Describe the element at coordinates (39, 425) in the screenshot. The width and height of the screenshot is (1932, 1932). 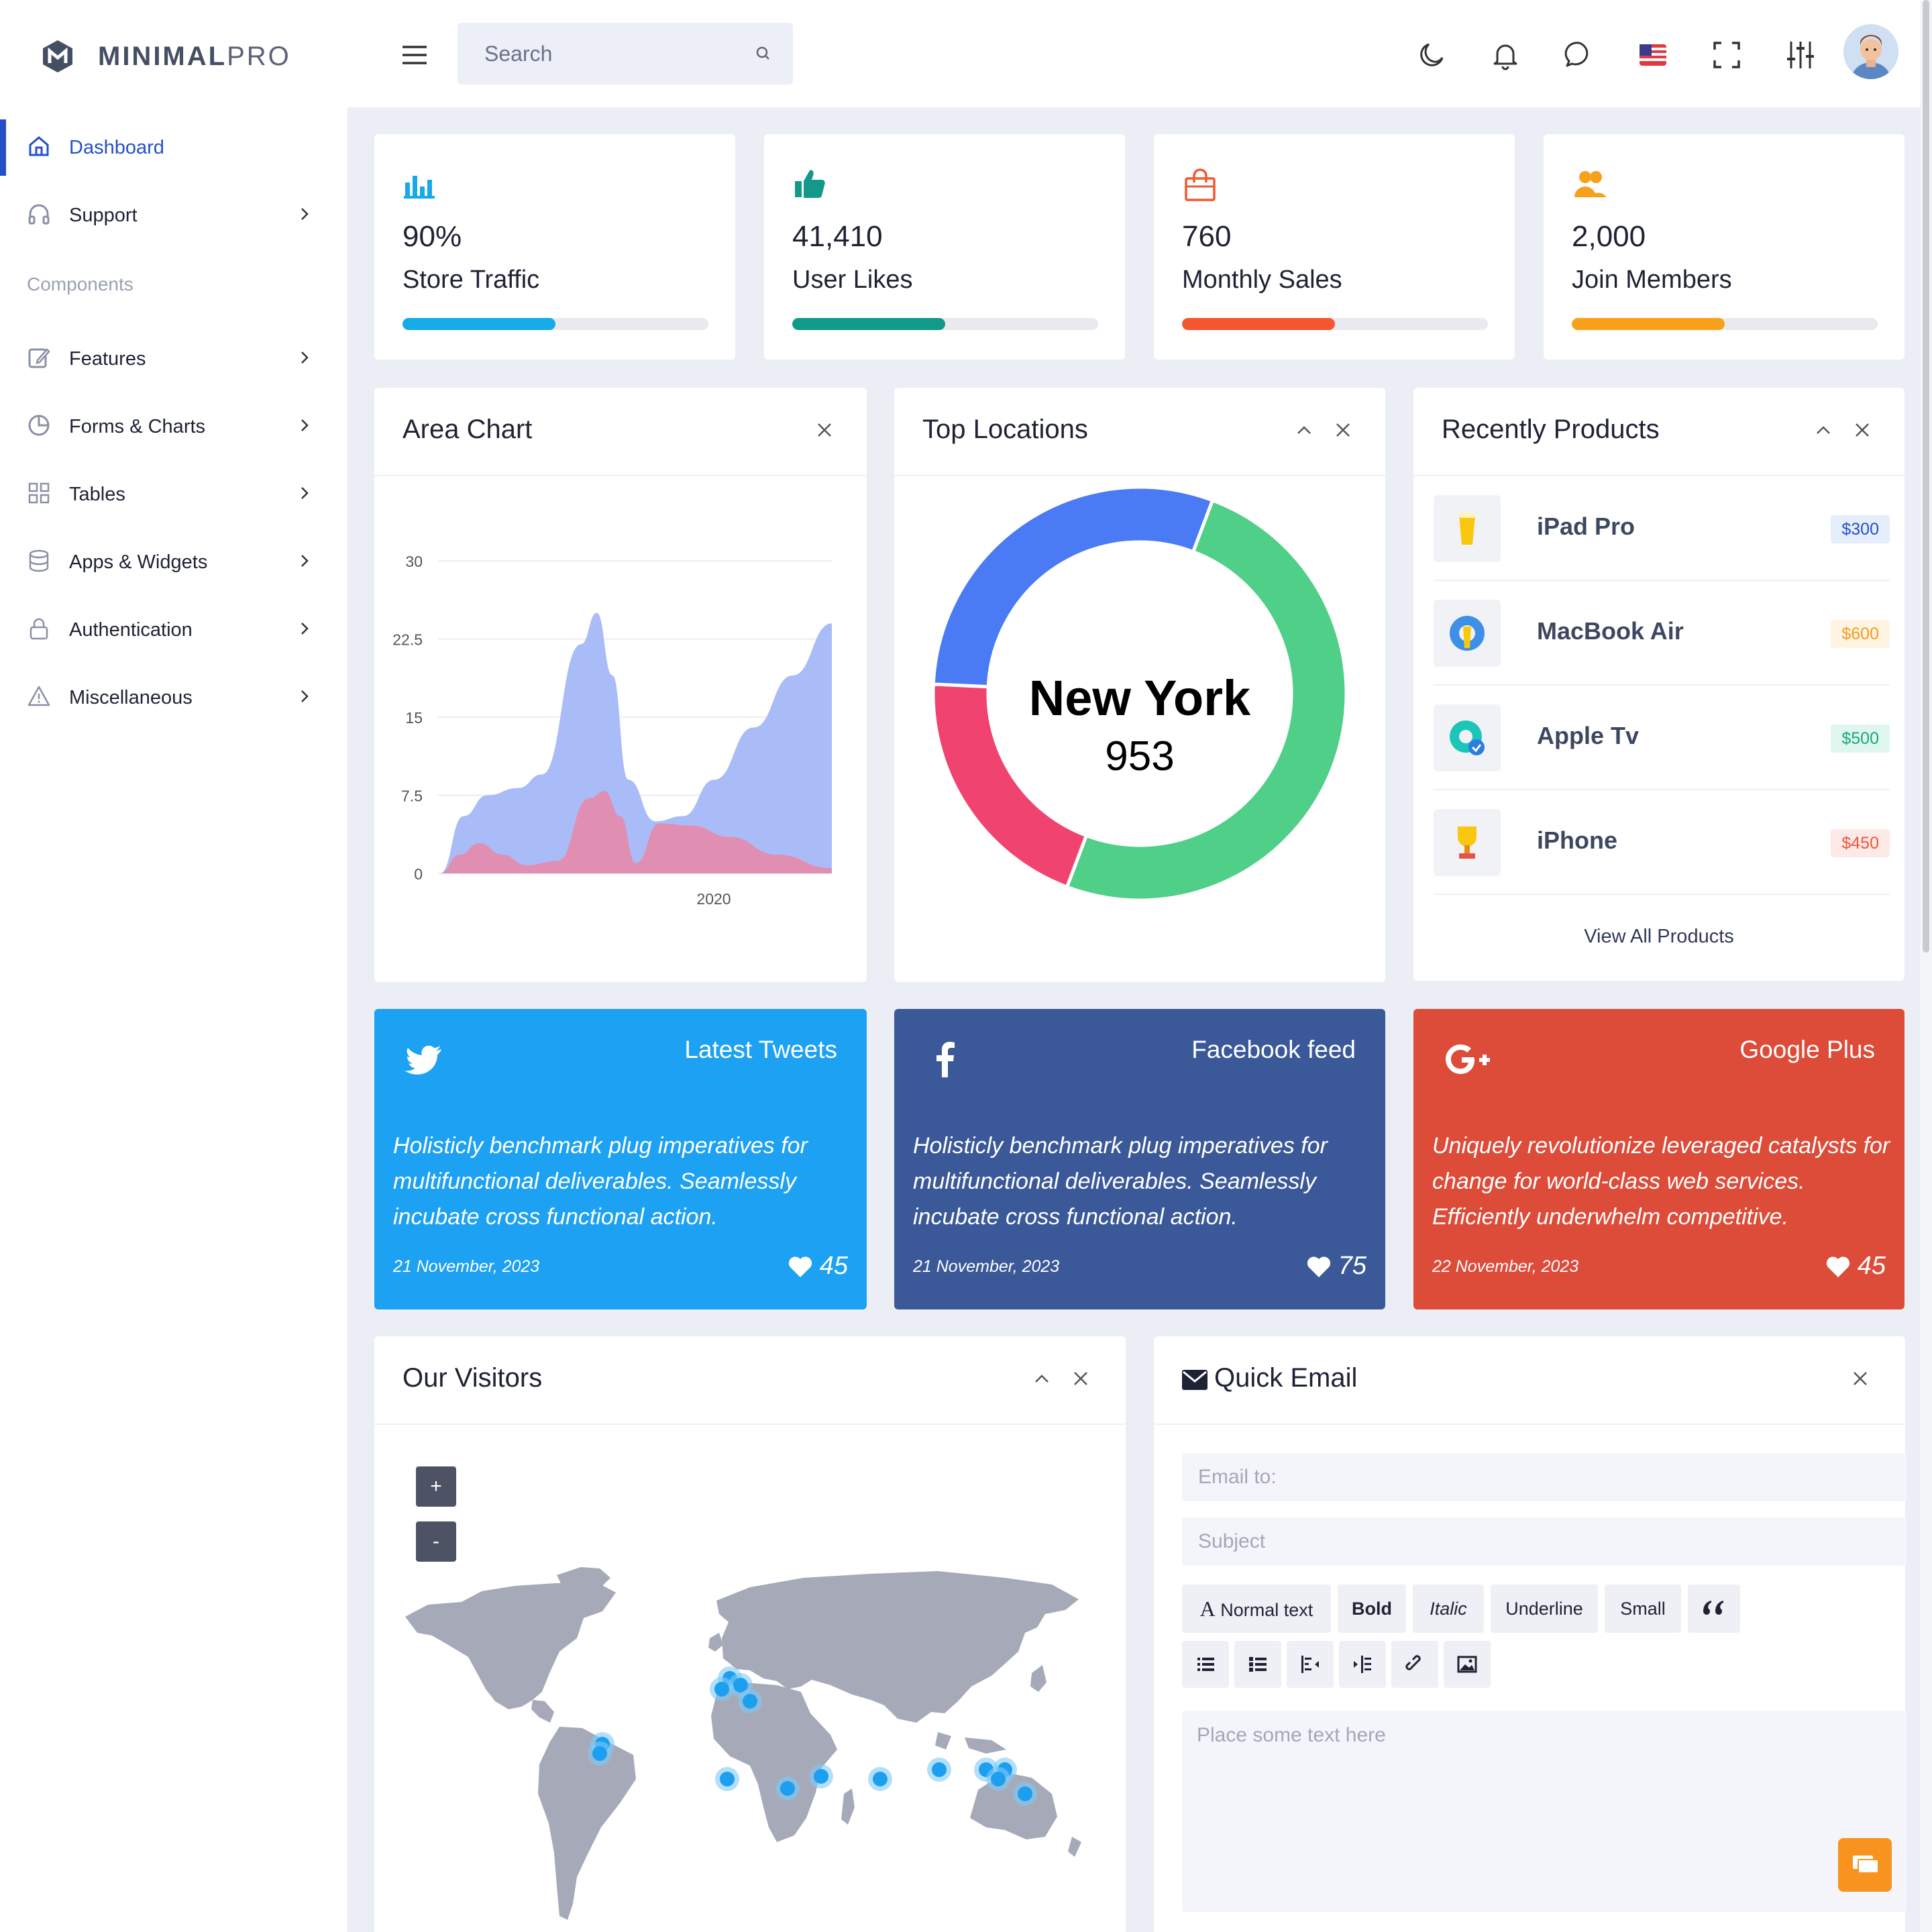
I see `pie-chart-icon` at that location.